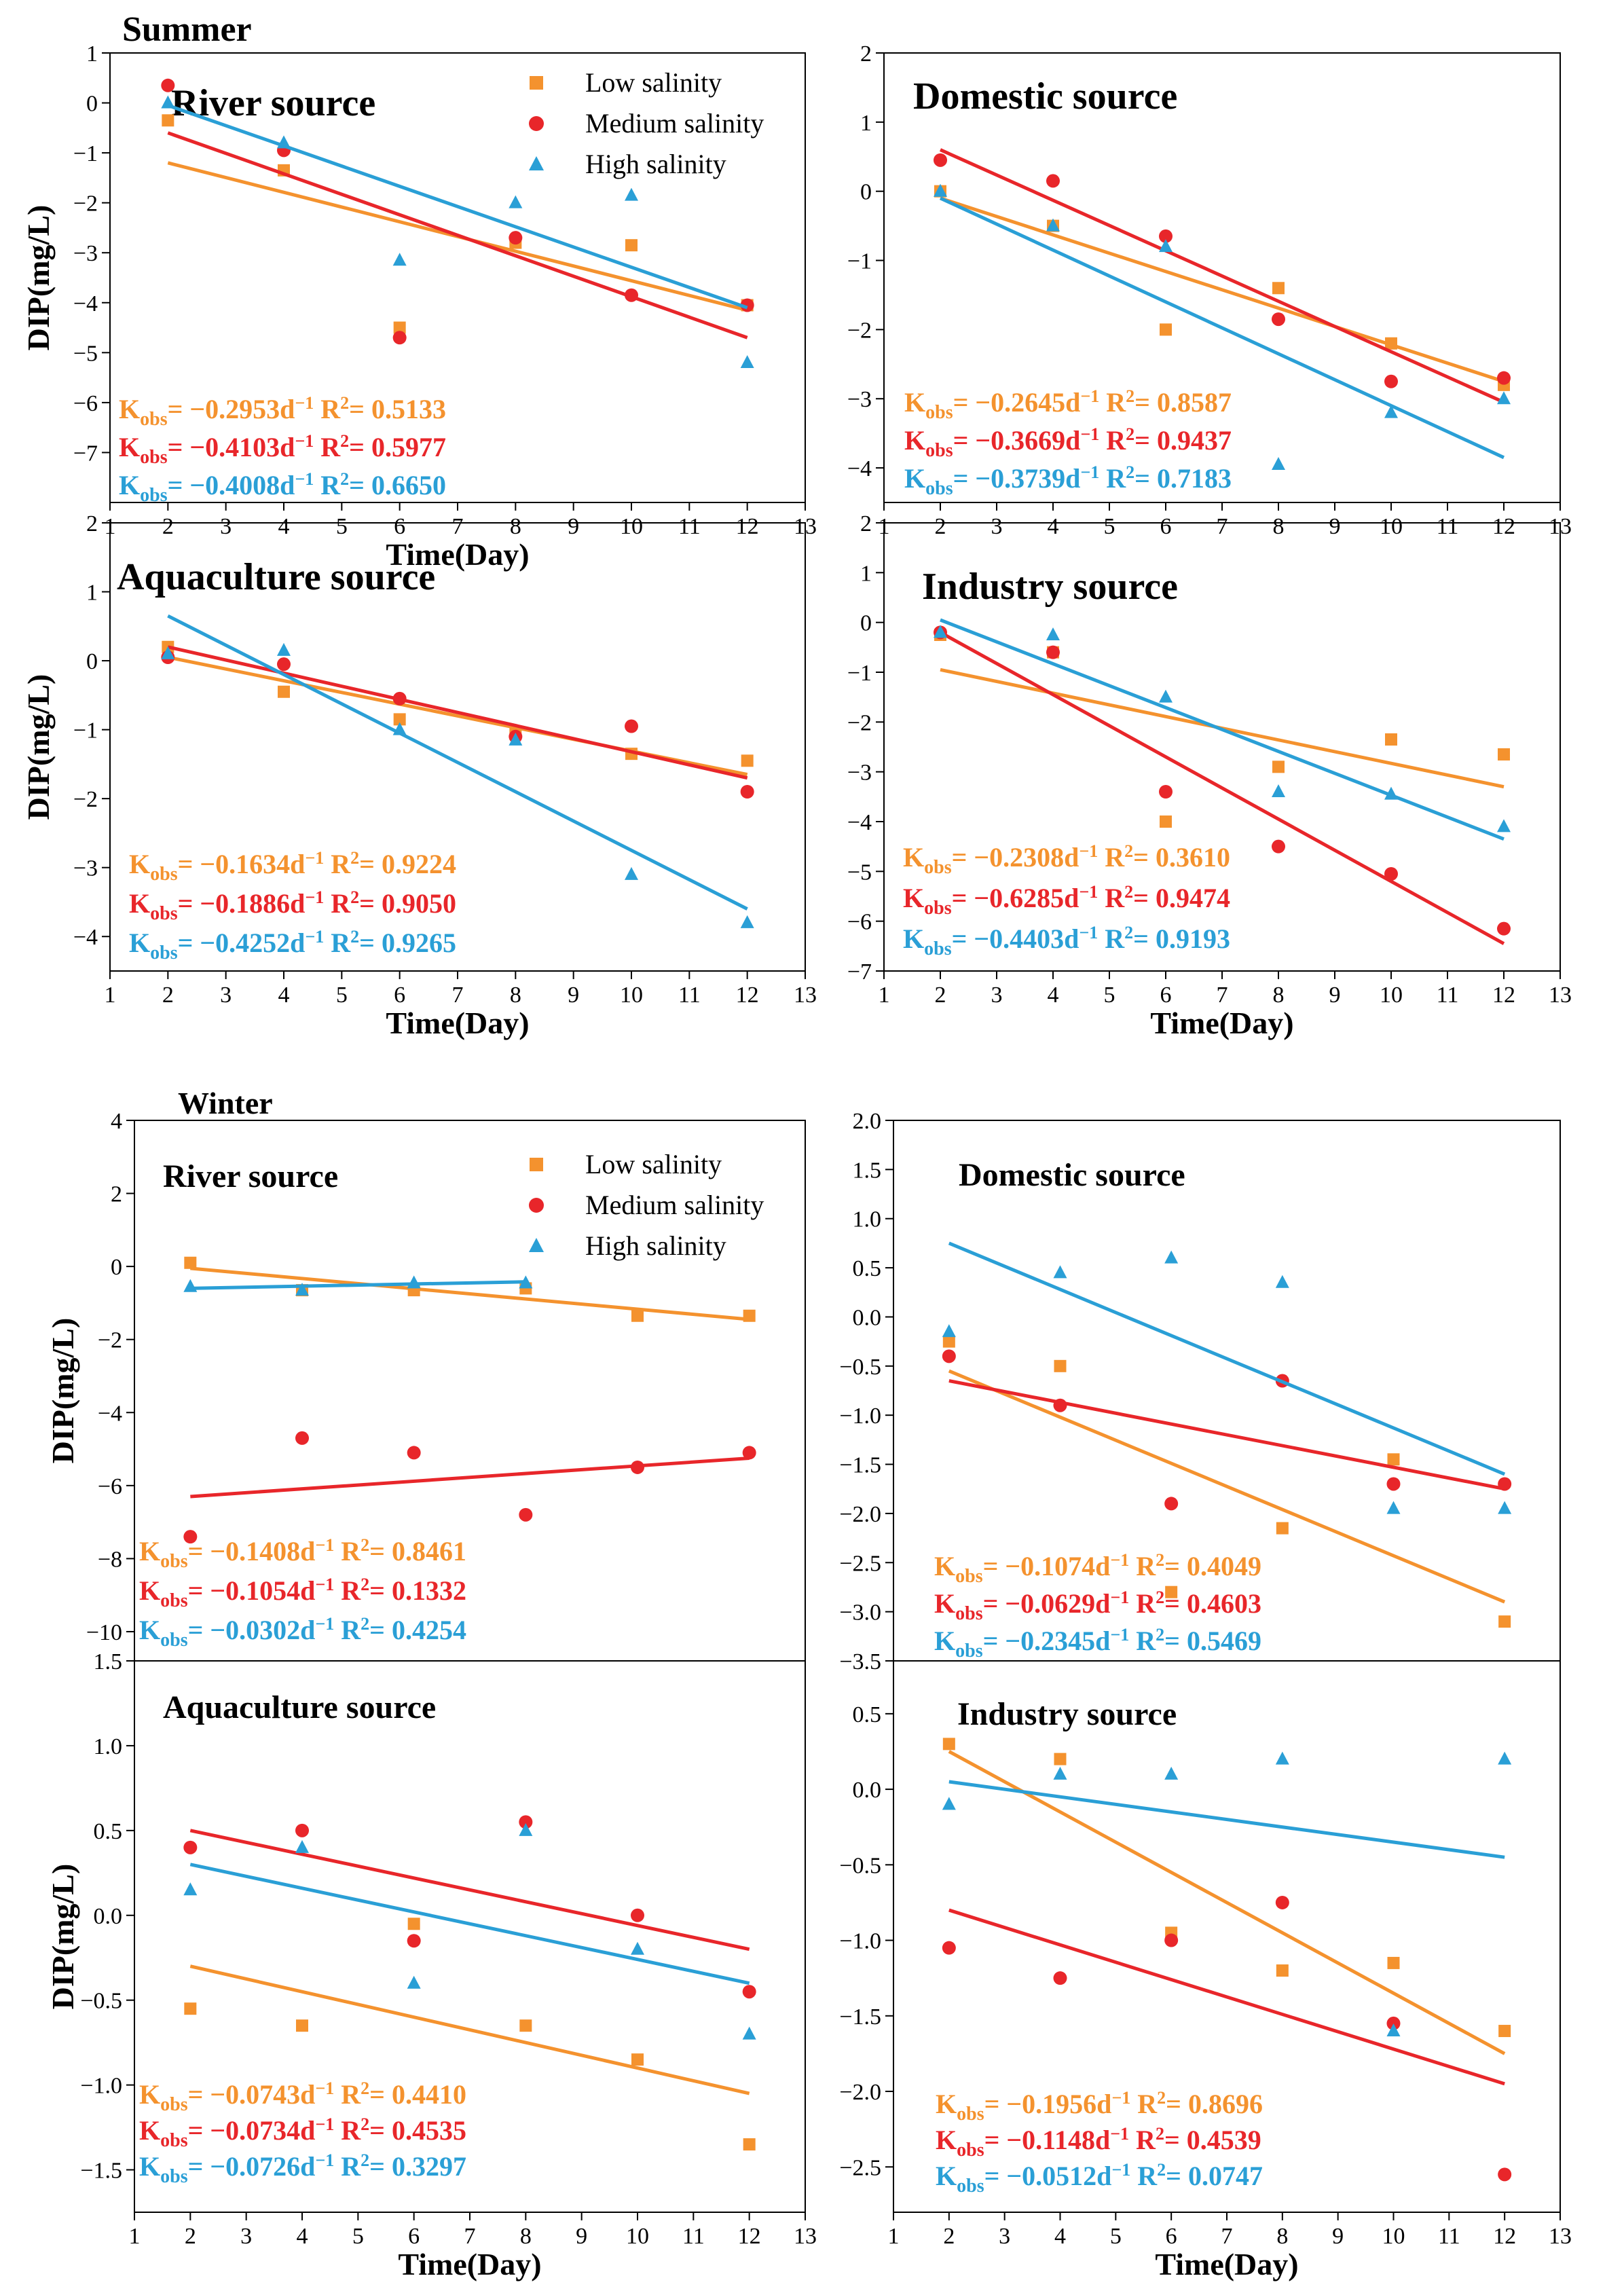 The height and width of the screenshot is (2291, 1624). I want to click on y-tick-label: −10, so click(104, 1633).